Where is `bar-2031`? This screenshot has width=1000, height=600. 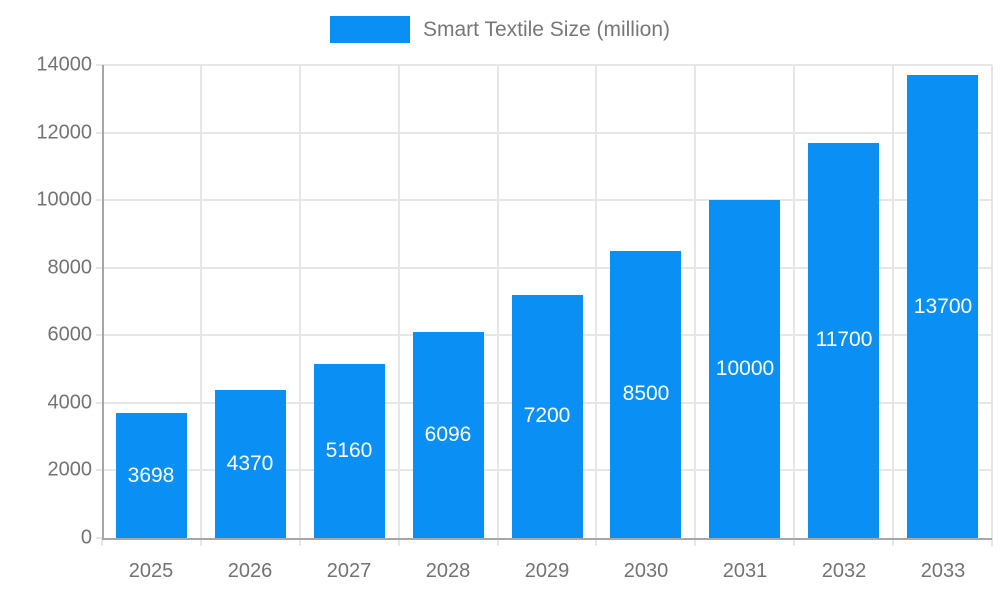
bar-2031 is located at coordinates (744, 369).